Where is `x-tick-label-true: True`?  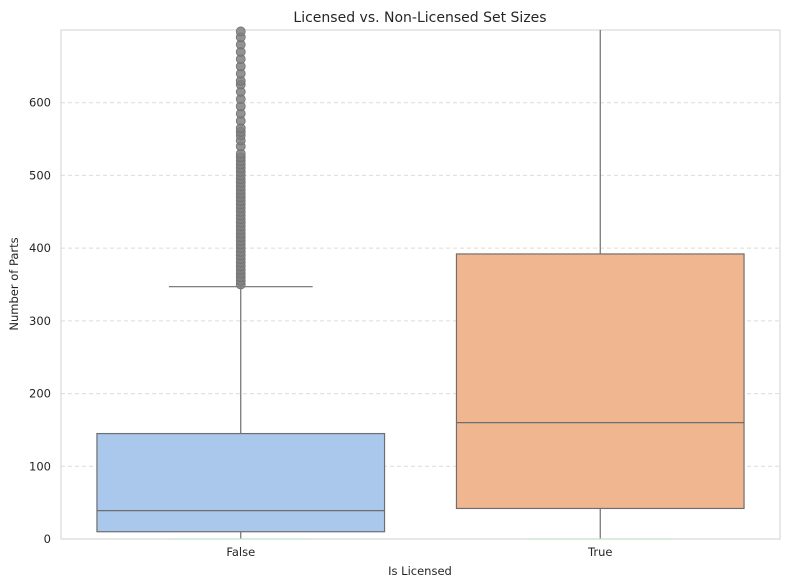
x-tick-label-true: True is located at coordinates (599, 552).